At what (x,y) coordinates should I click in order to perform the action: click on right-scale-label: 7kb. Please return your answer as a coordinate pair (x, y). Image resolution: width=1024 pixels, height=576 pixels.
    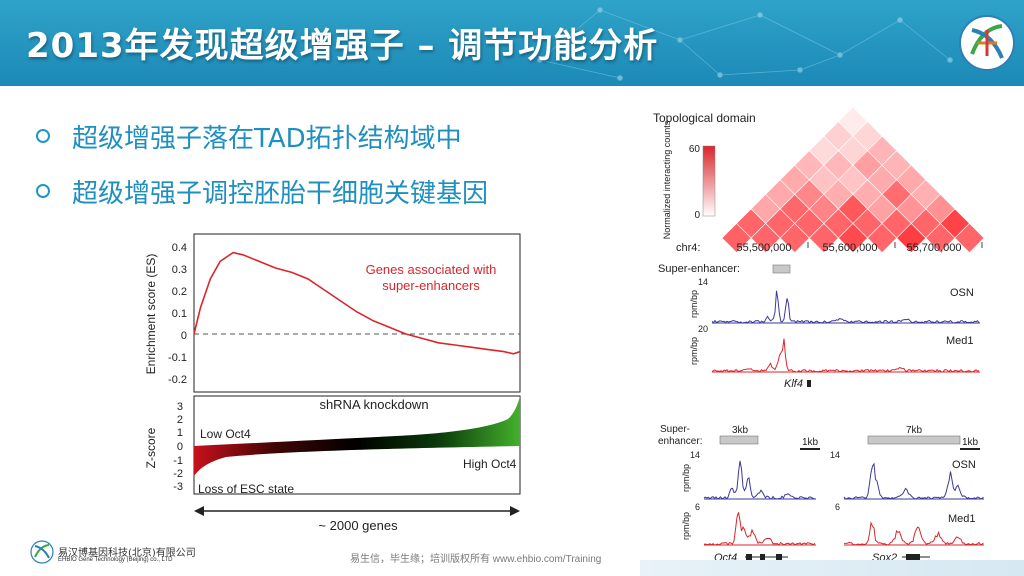
    Looking at the image, I should click on (914, 430).